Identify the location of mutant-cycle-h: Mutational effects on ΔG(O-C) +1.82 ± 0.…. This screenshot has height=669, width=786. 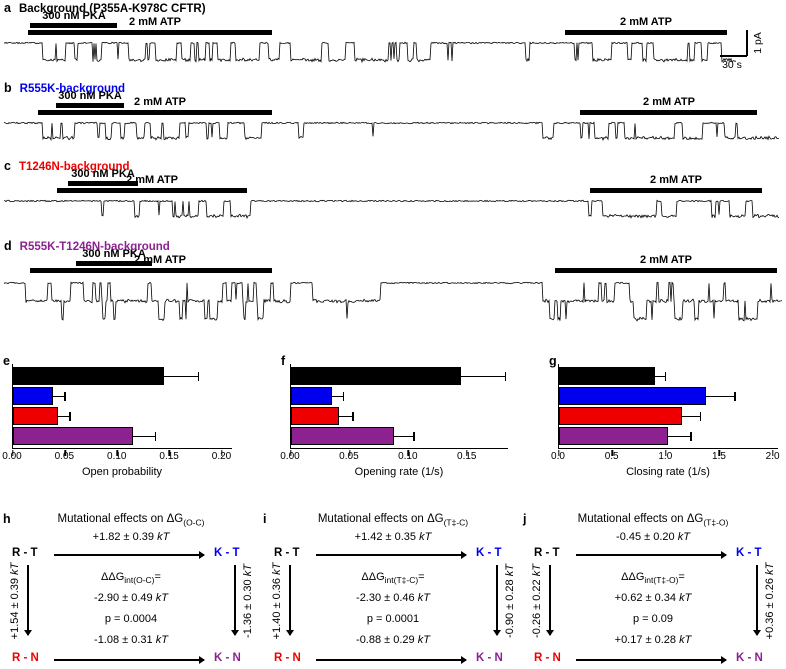
(131, 591).